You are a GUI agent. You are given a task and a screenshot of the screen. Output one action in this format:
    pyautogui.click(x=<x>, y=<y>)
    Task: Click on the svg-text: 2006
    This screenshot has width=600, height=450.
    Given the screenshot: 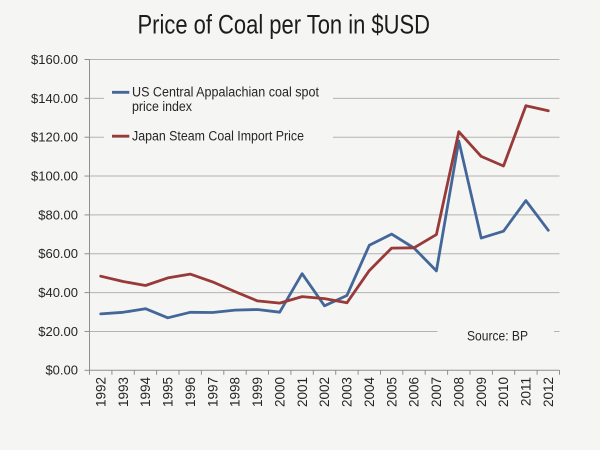 What is the action you would take?
    pyautogui.click(x=414, y=392)
    